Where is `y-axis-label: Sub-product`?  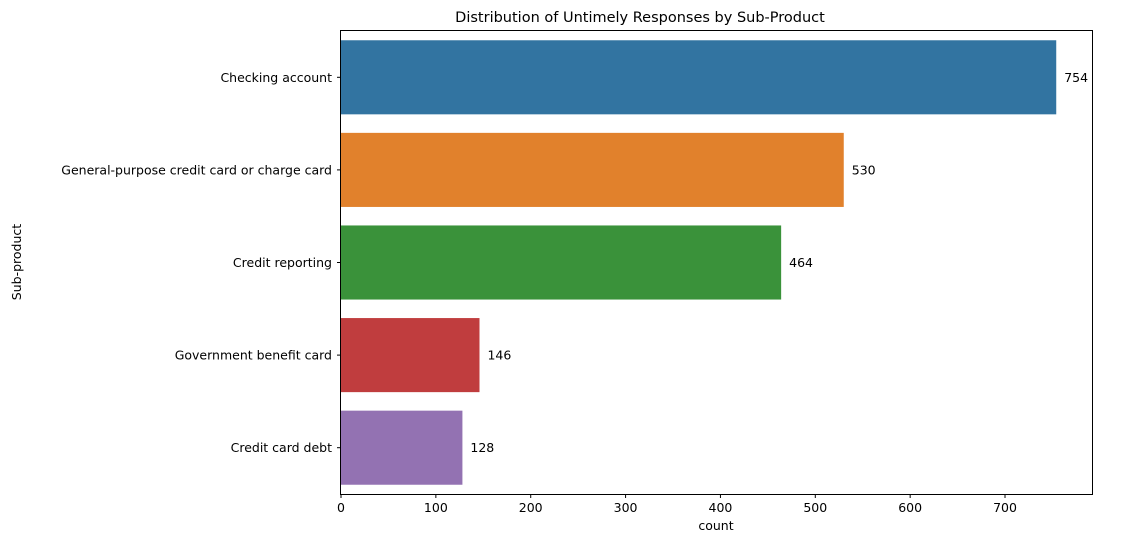
y-axis-label: Sub-product is located at coordinates (16, 262).